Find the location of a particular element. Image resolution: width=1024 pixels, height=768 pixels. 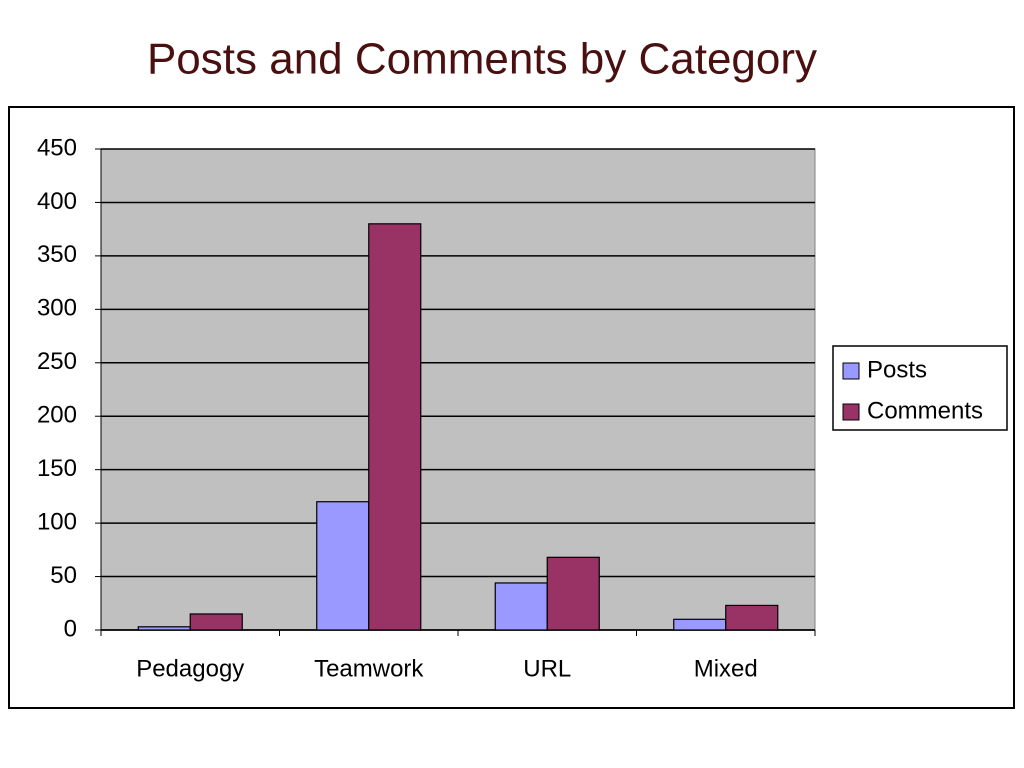

y-tick-label: 50 is located at coordinates (63, 575).